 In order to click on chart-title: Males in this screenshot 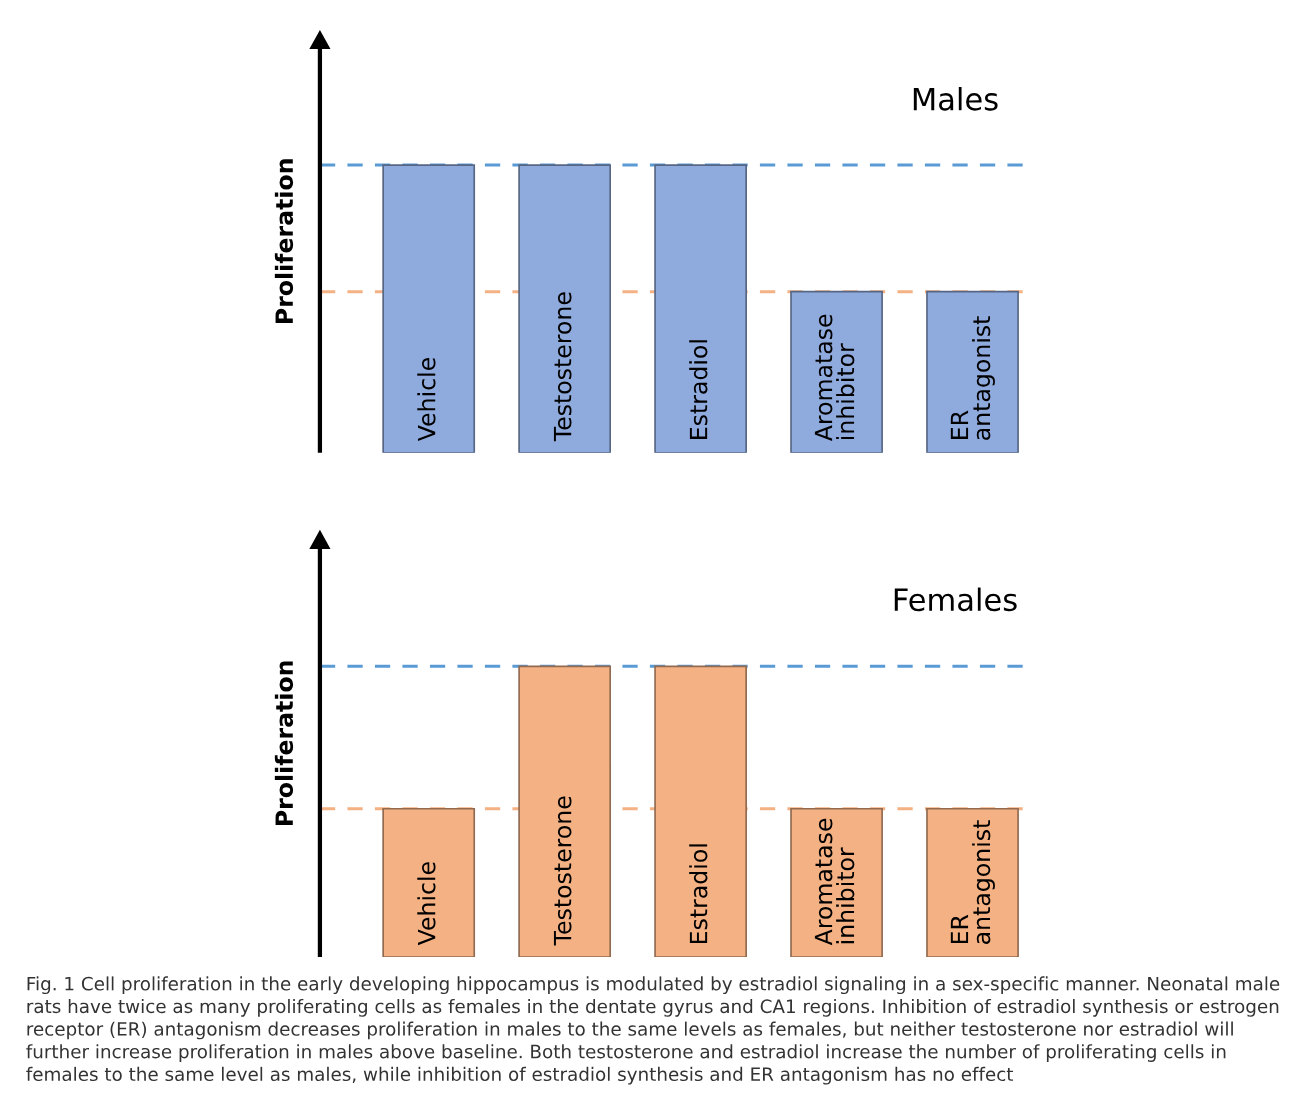, I will do `click(955, 98)`.